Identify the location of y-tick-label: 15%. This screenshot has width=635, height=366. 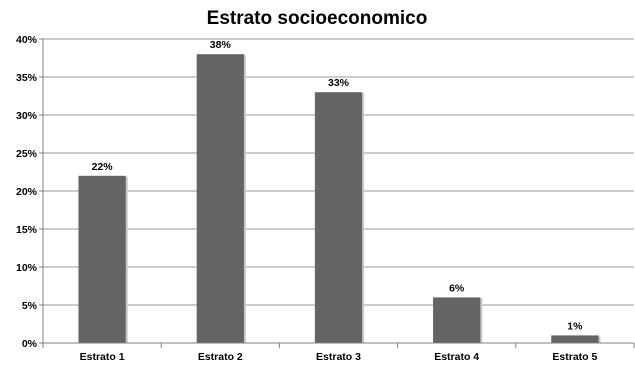
(27, 230).